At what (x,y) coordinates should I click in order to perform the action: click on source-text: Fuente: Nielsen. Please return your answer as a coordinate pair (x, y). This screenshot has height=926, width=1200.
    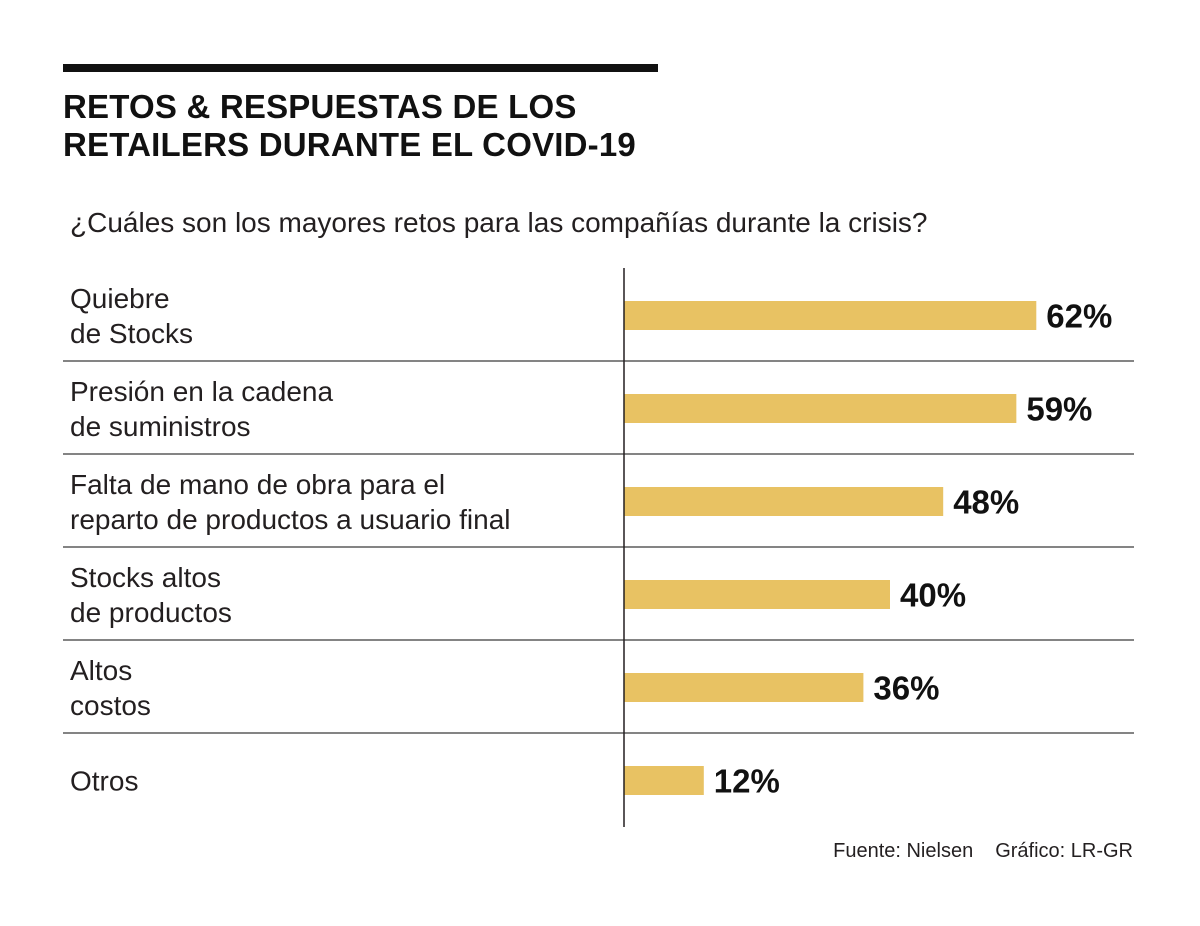
    Looking at the image, I should click on (903, 851).